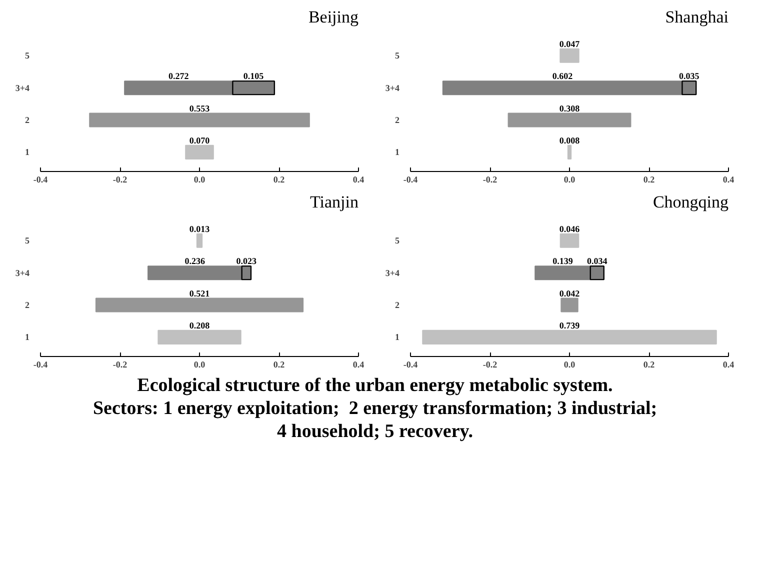 The image size is (767, 573). I want to click on data-label: 0.035, so click(689, 76).